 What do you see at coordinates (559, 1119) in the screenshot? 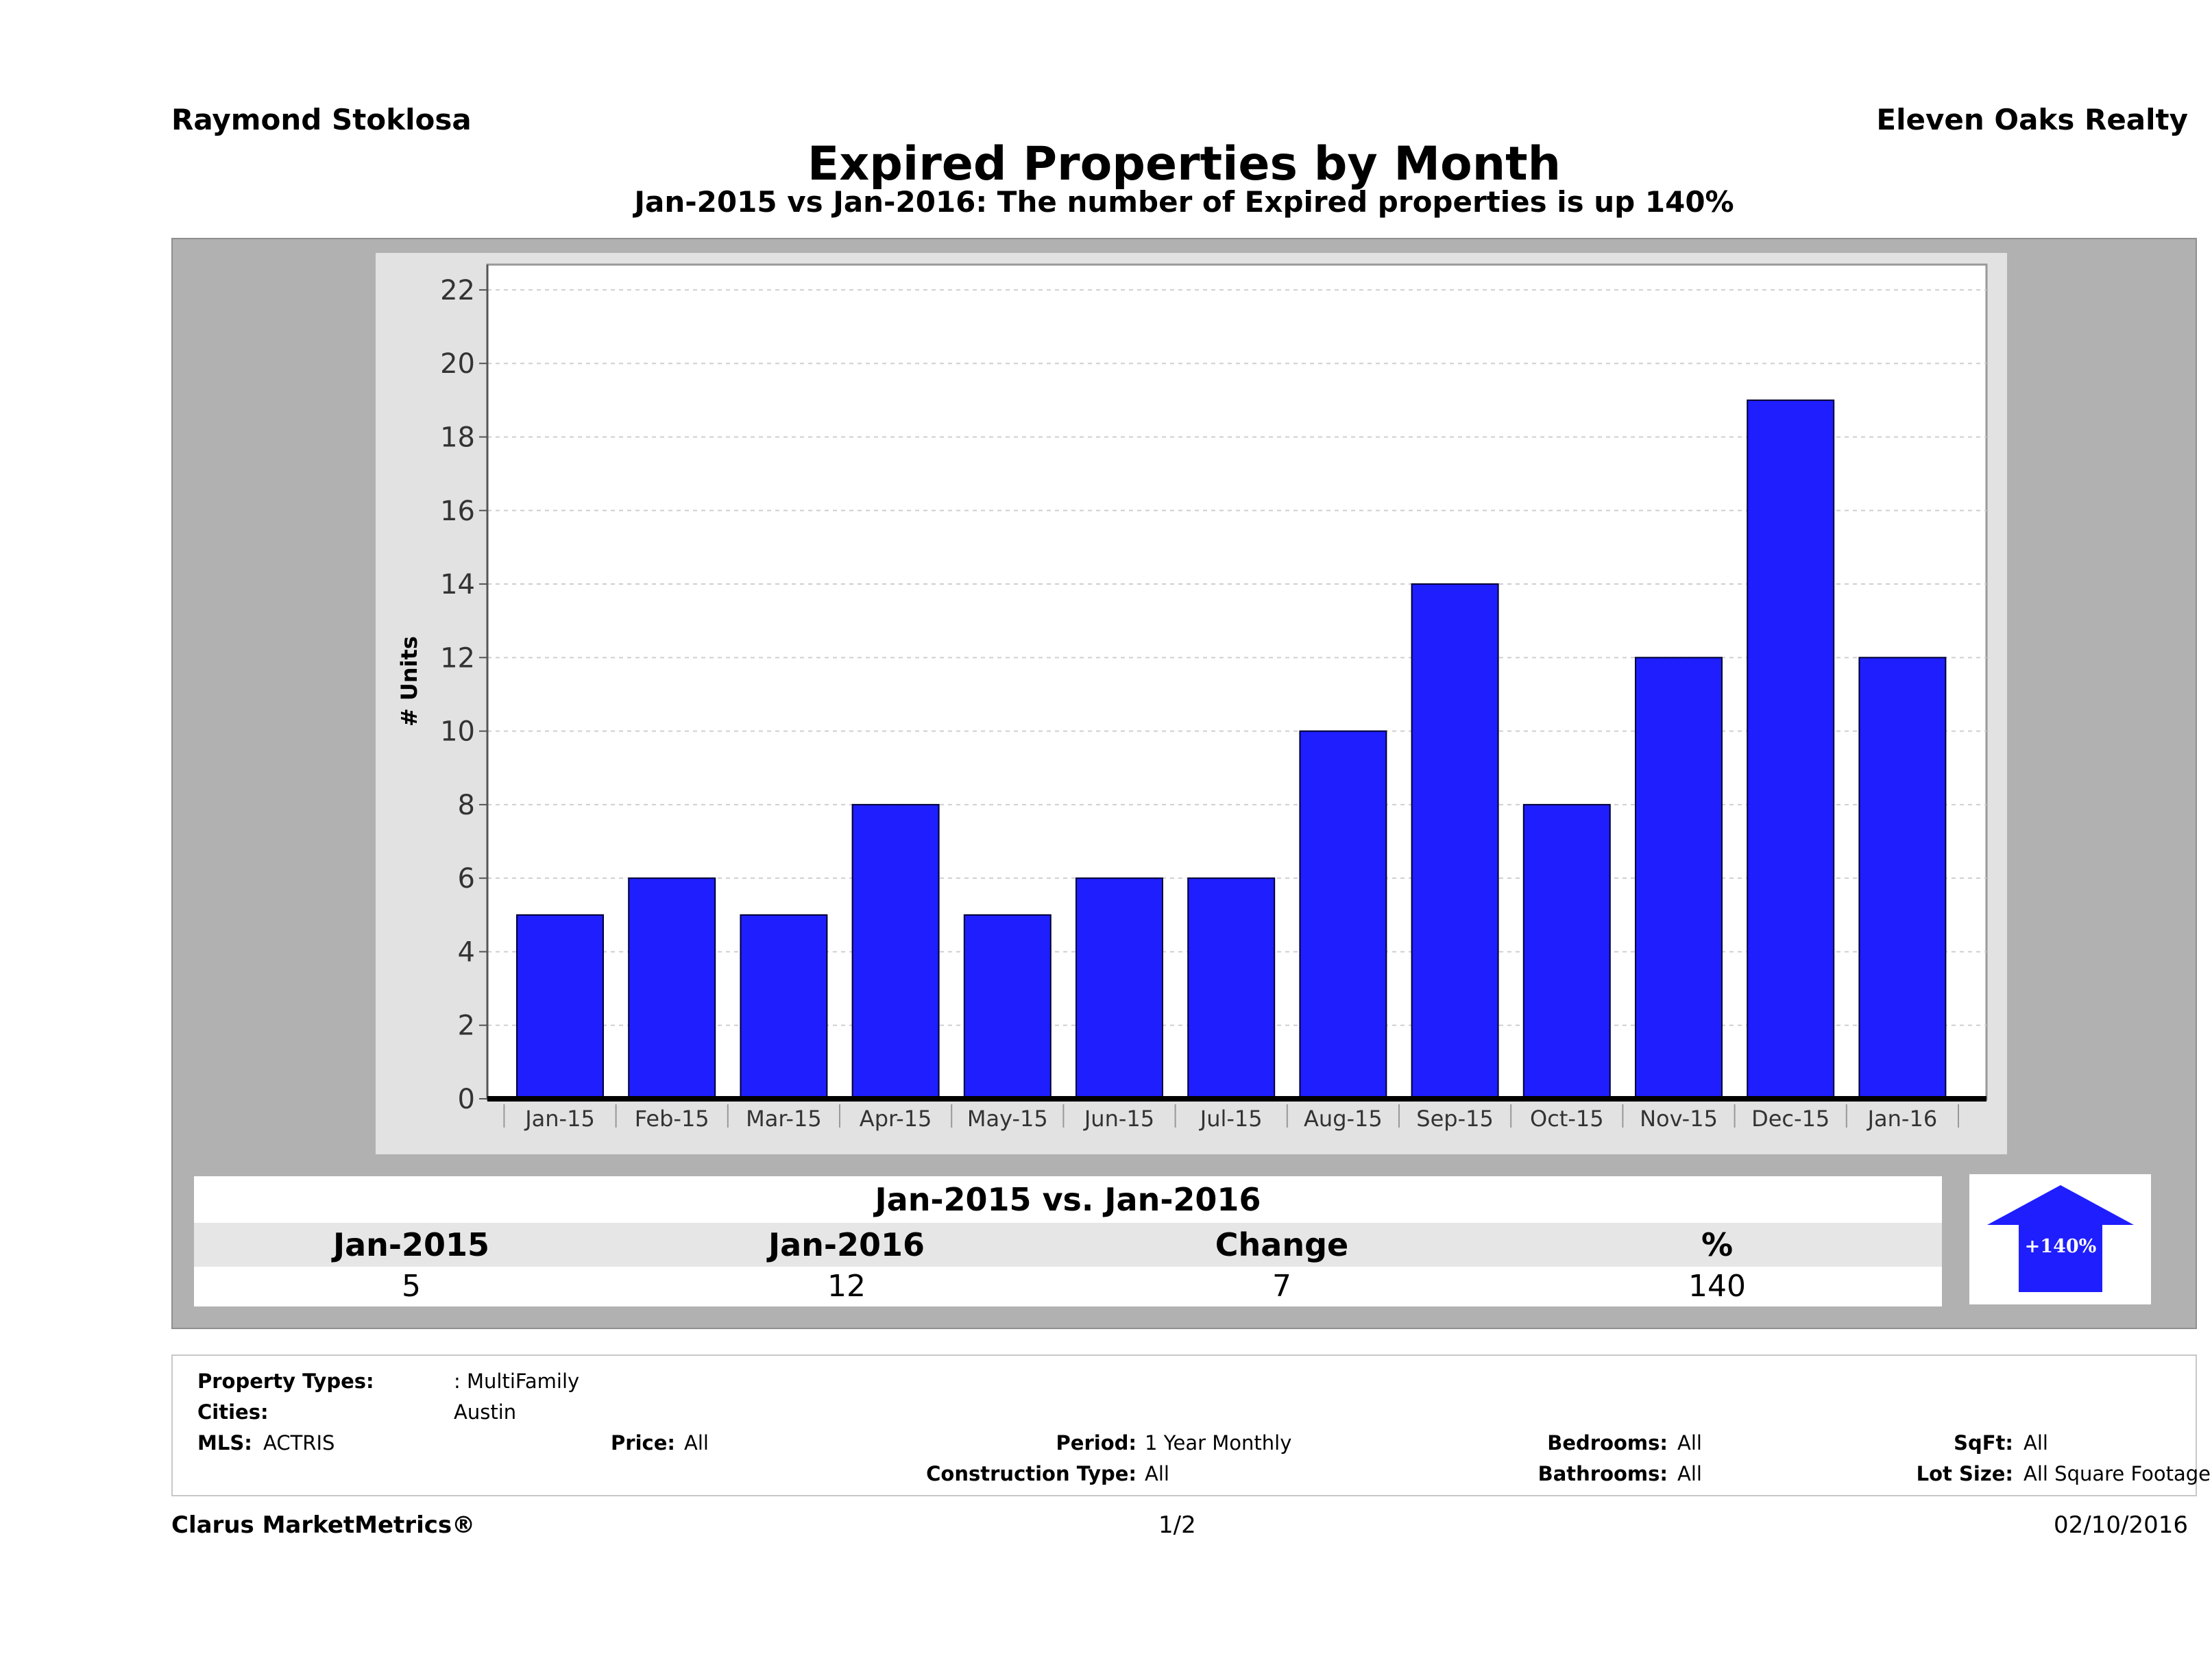
I see `x-tick-label: Jan-15` at bounding box center [559, 1119].